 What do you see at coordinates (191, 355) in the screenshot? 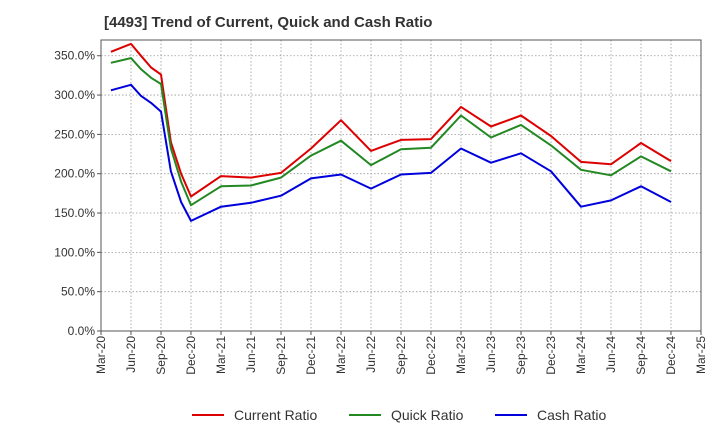
I see `x-tick-label: Dec-20` at bounding box center [191, 355].